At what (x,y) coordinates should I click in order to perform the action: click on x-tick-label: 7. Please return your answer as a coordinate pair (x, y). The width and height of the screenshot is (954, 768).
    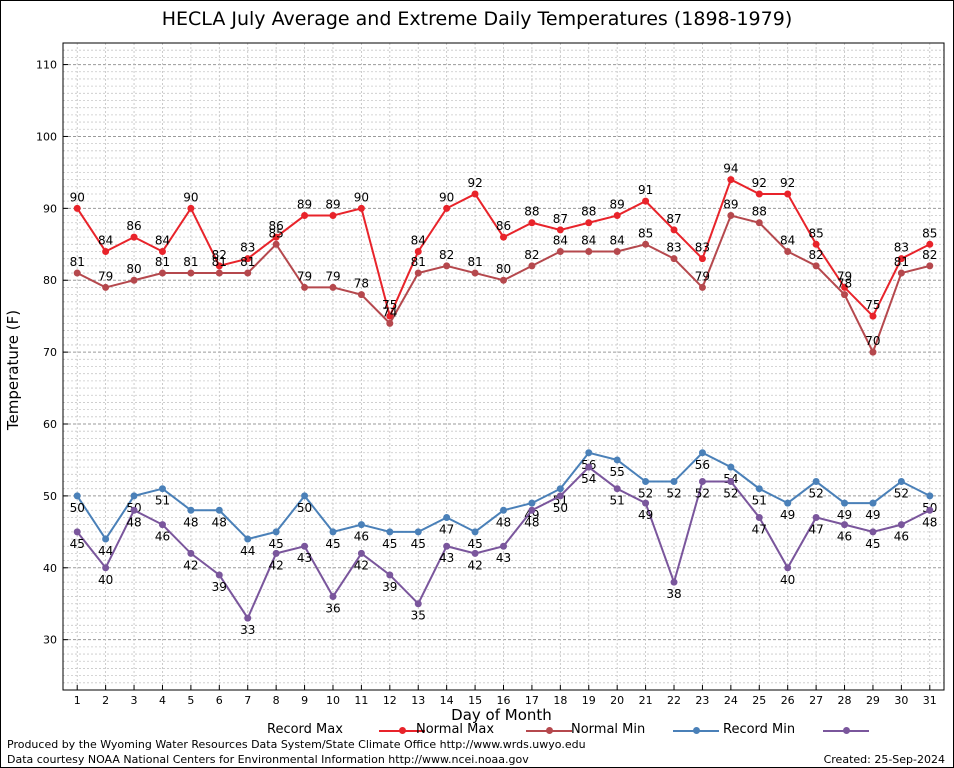
    Looking at the image, I should click on (247, 700).